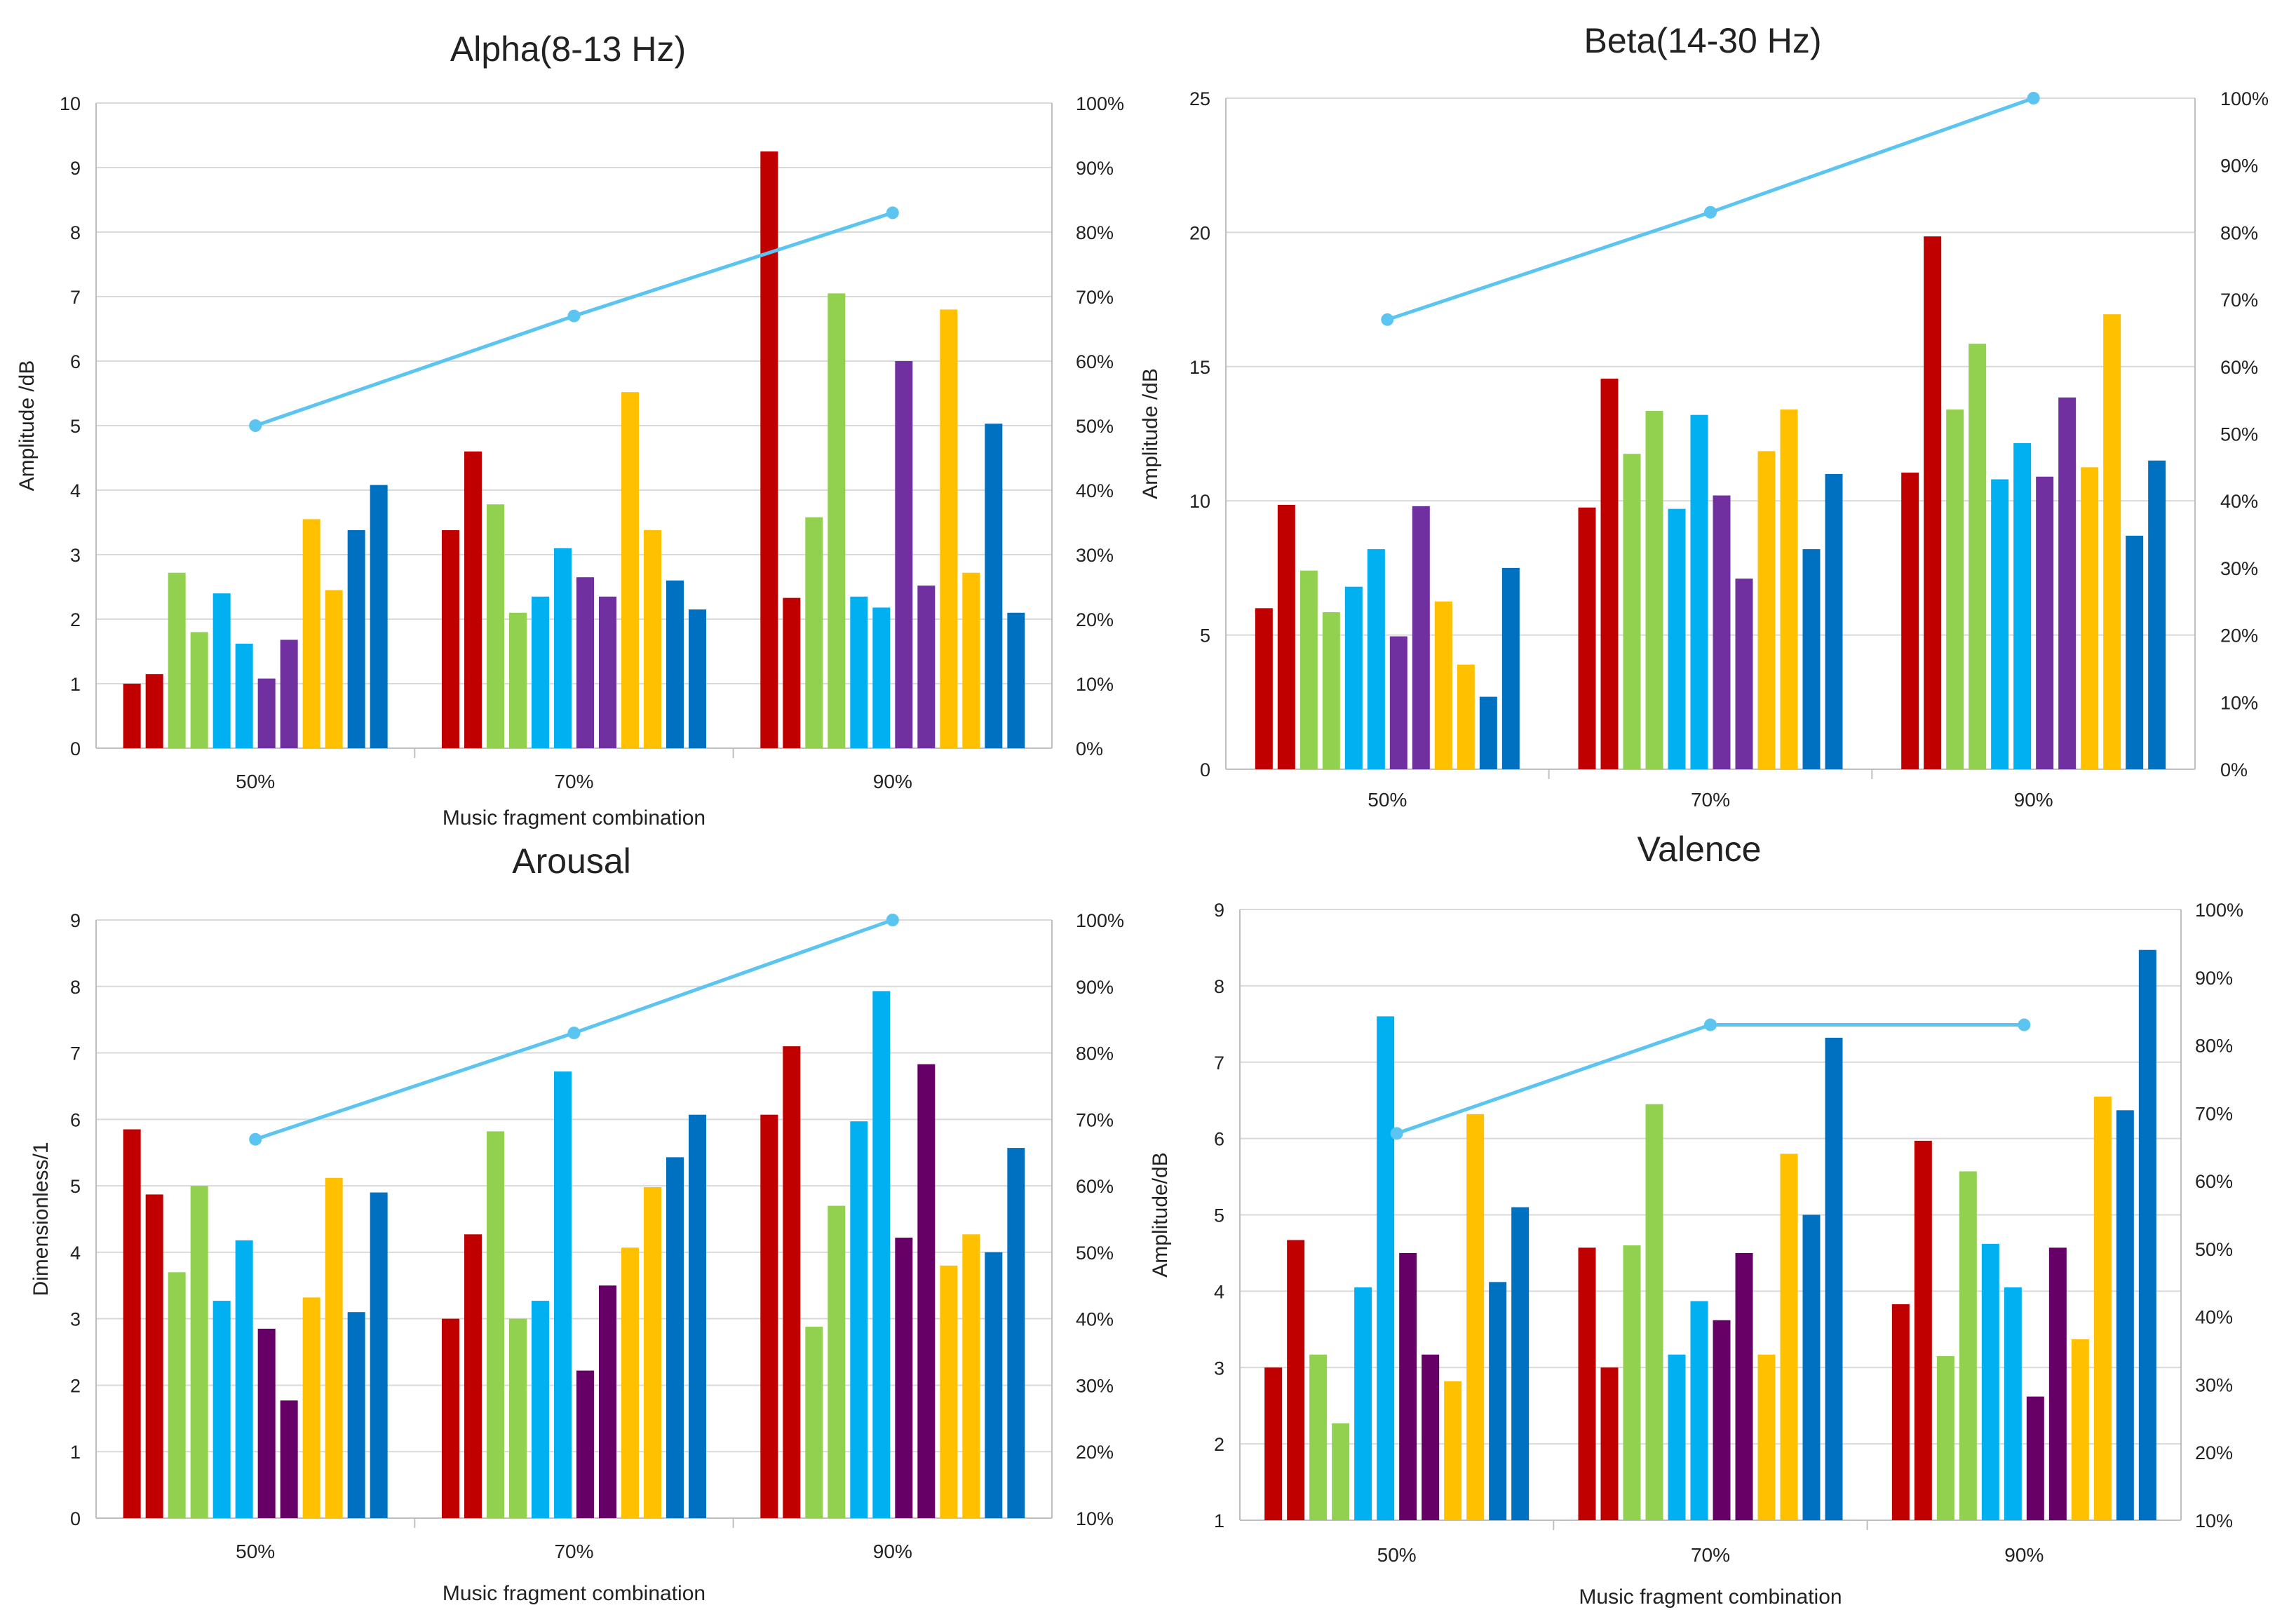 The width and height of the screenshot is (2289, 1624). I want to click on y2-tick-label: 50%, so click(2239, 434).